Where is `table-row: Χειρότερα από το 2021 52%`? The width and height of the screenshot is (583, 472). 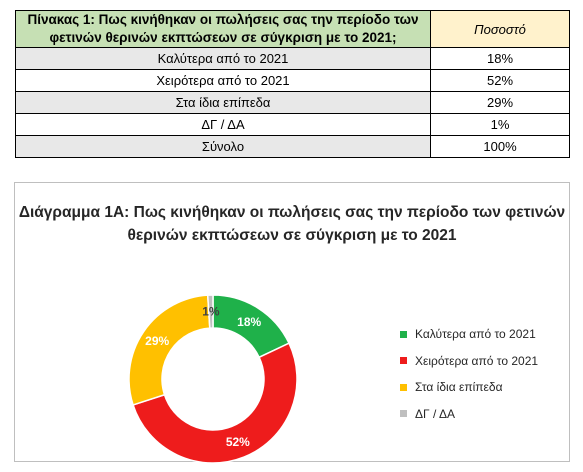 table-row: Χειρότερα από το 2021 52% is located at coordinates (292, 80).